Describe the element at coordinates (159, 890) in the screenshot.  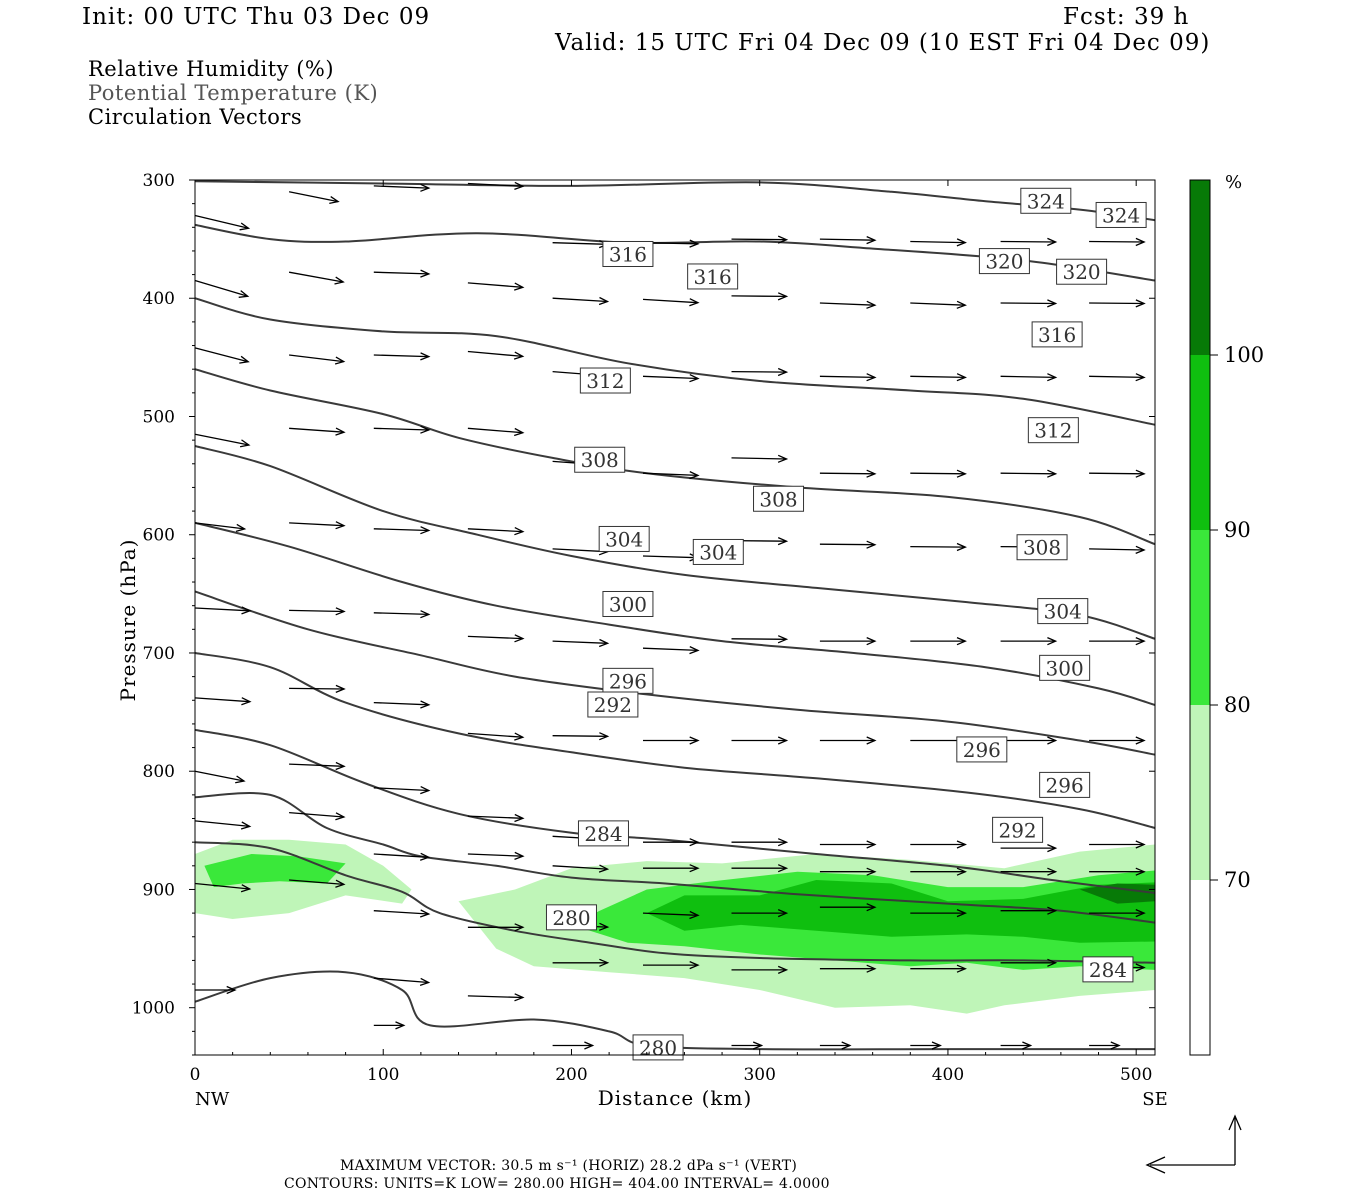
I see `y-tick-label: 900` at that location.